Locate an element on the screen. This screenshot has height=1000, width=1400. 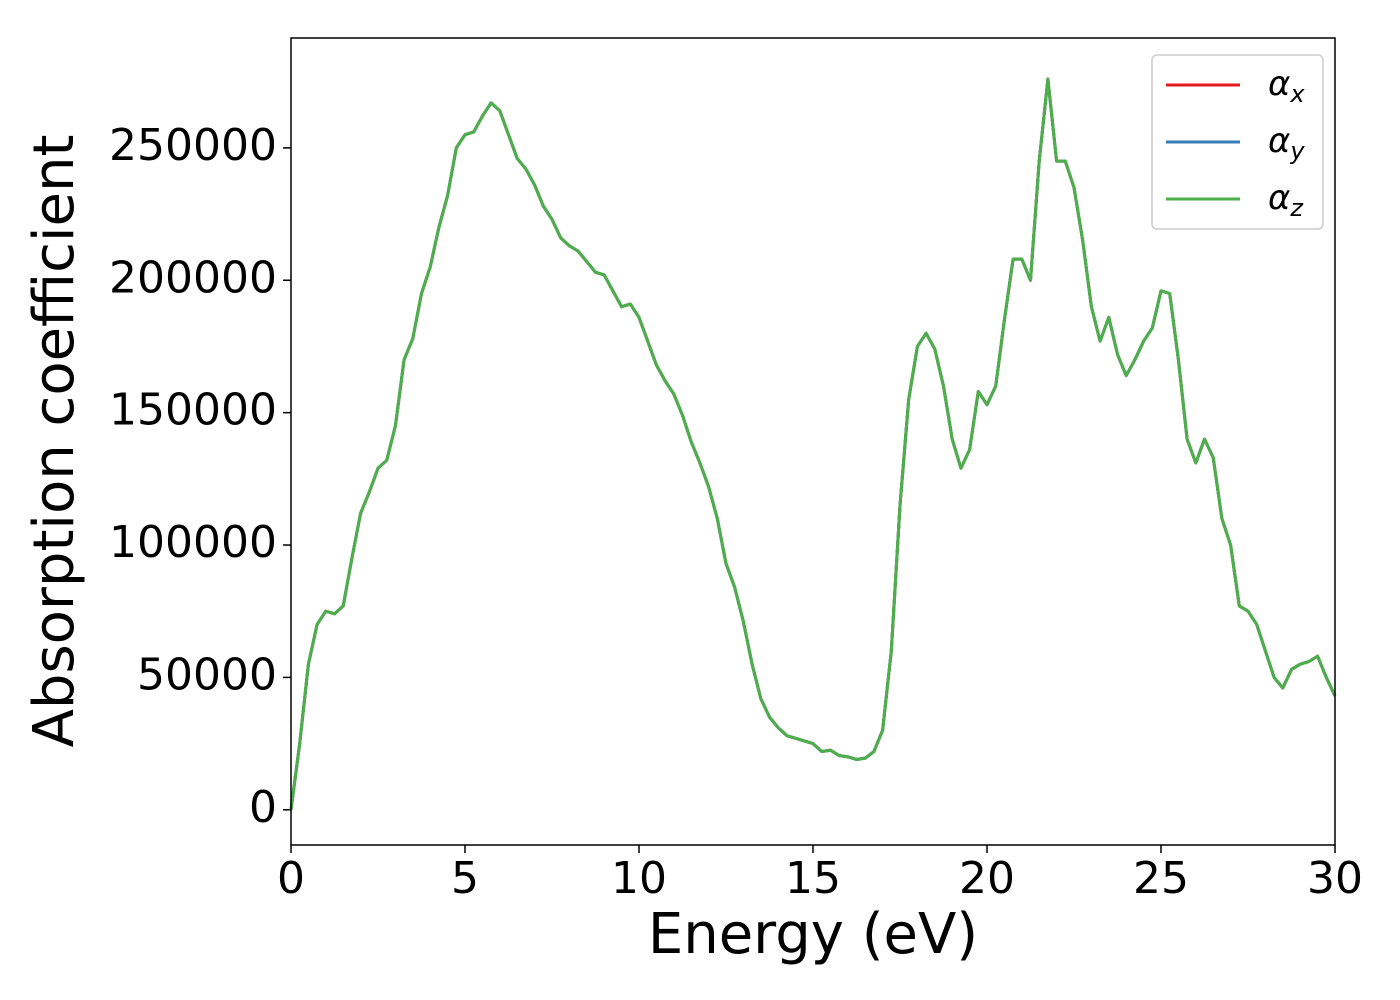
y-tick-label: 200000 is located at coordinates (193, 277).